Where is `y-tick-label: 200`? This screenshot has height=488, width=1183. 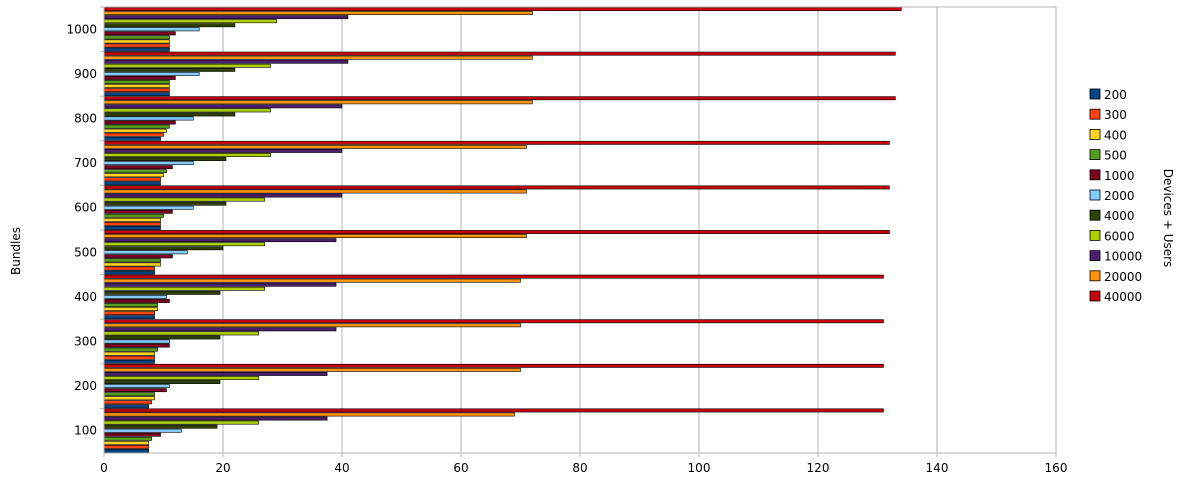 y-tick-label: 200 is located at coordinates (85, 386).